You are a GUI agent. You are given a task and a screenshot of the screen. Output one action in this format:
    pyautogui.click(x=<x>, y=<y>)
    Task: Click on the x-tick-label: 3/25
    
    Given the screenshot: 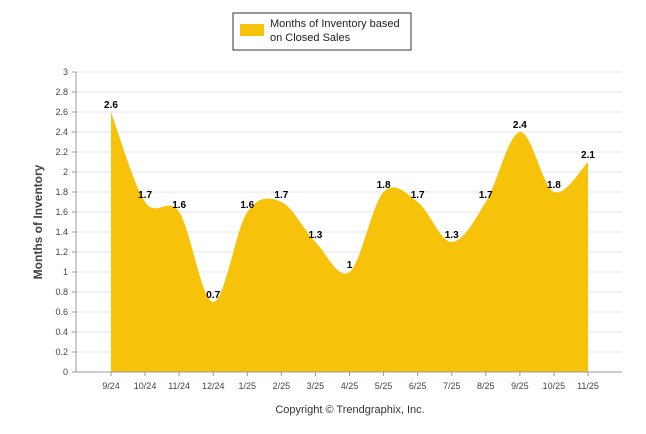 What is the action you would take?
    pyautogui.click(x=316, y=386)
    